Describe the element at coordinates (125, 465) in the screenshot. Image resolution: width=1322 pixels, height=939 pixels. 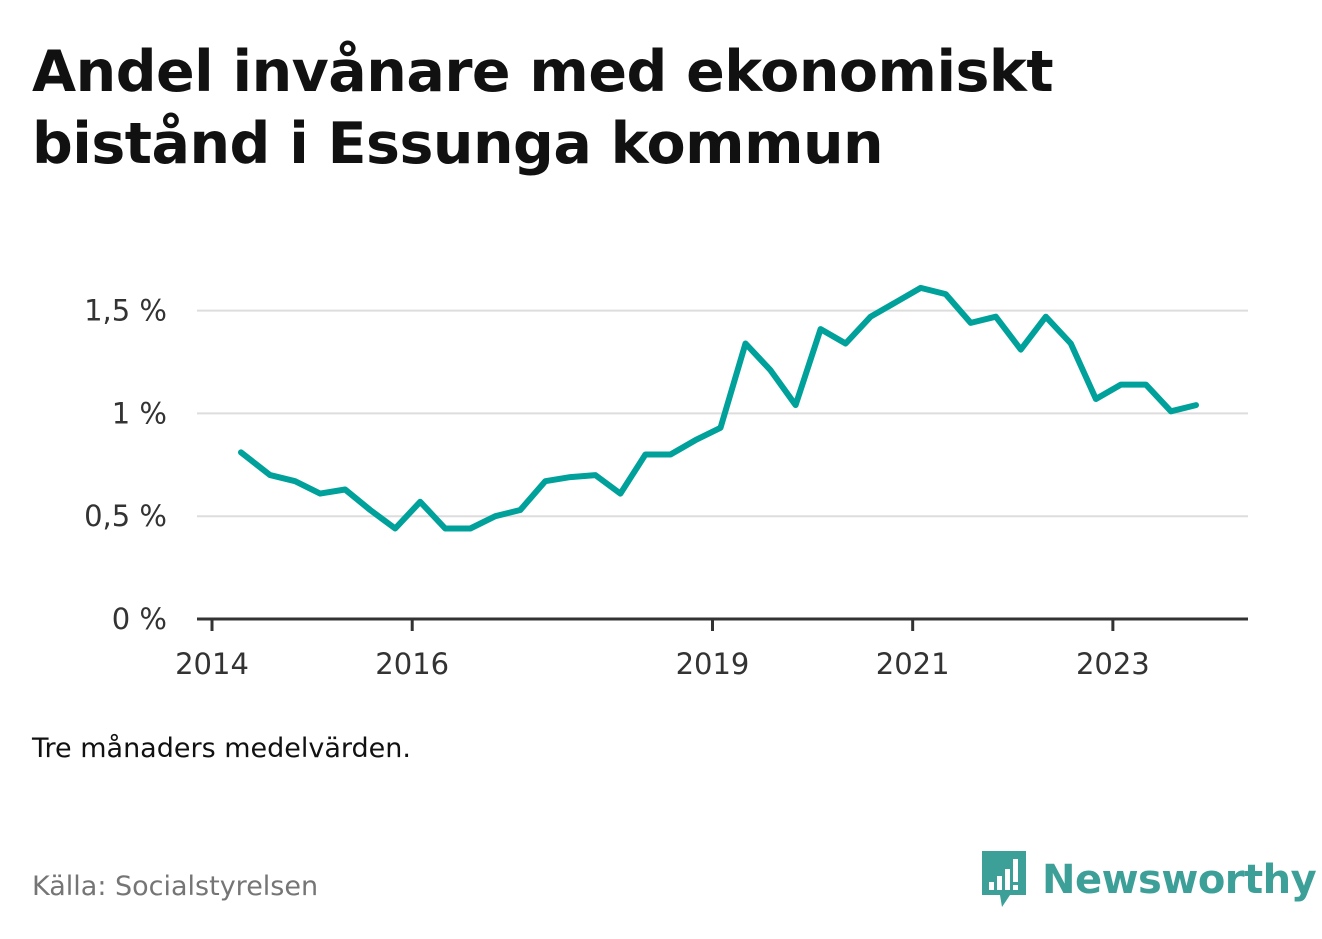
I see `y-axis-labels: 0 % 0,5 % 1 % 1,5 %` at that location.